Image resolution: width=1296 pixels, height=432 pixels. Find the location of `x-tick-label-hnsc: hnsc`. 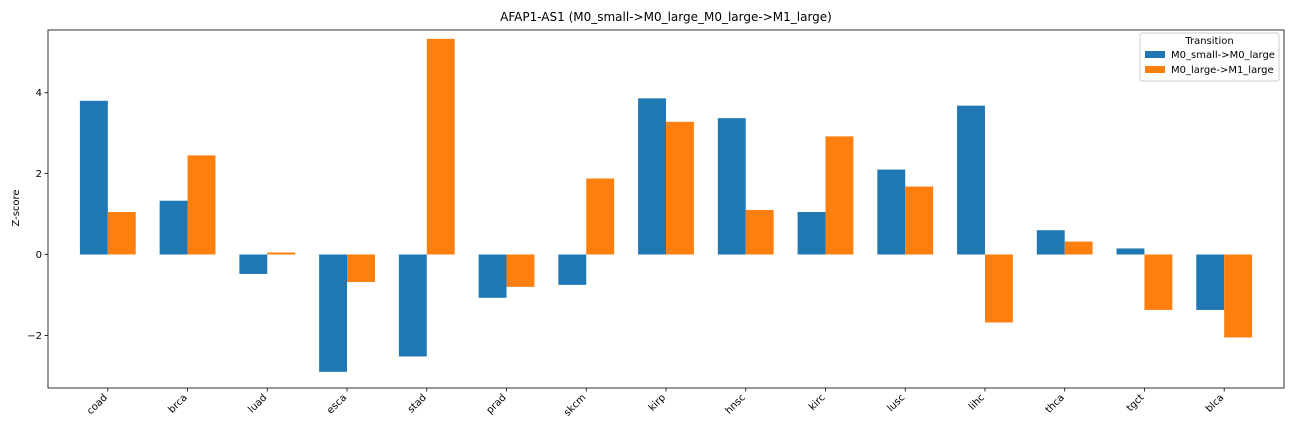

x-tick-label-hnsc: hnsc is located at coordinates (736, 404).